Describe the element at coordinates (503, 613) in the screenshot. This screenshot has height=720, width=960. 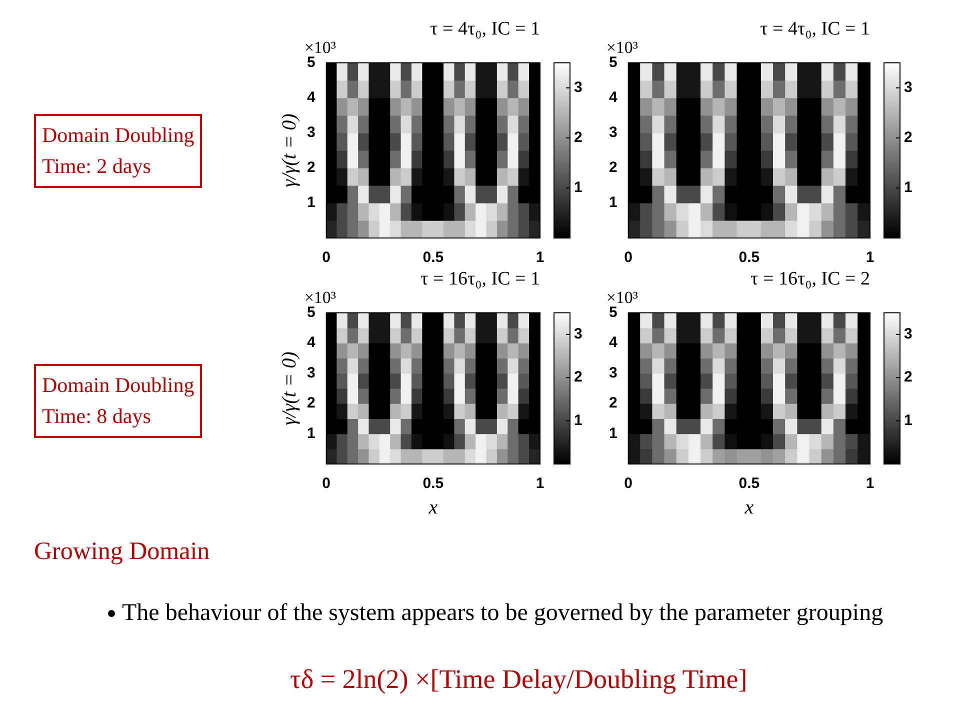
I see `text: The behaviour of the system appears to be governed by the parameter grouping` at that location.